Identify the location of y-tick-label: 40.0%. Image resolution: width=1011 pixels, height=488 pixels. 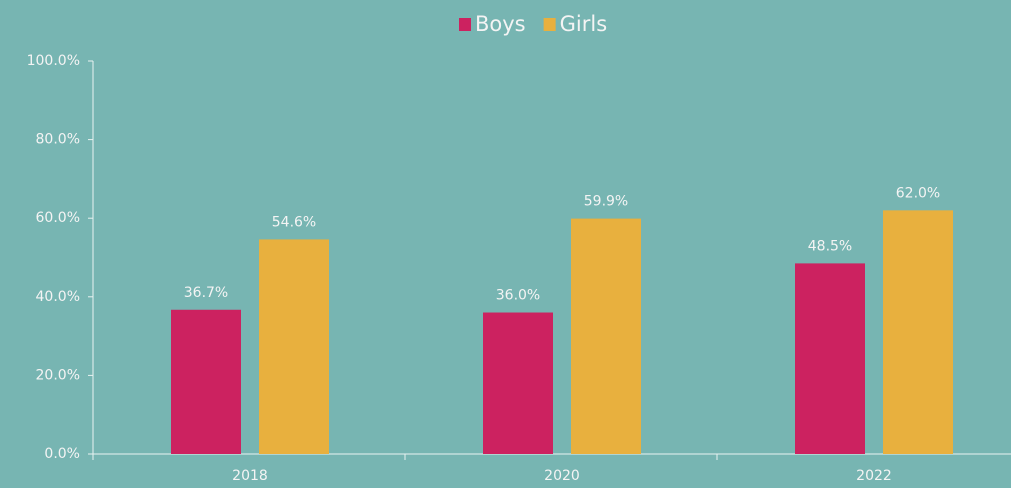
(58, 297).